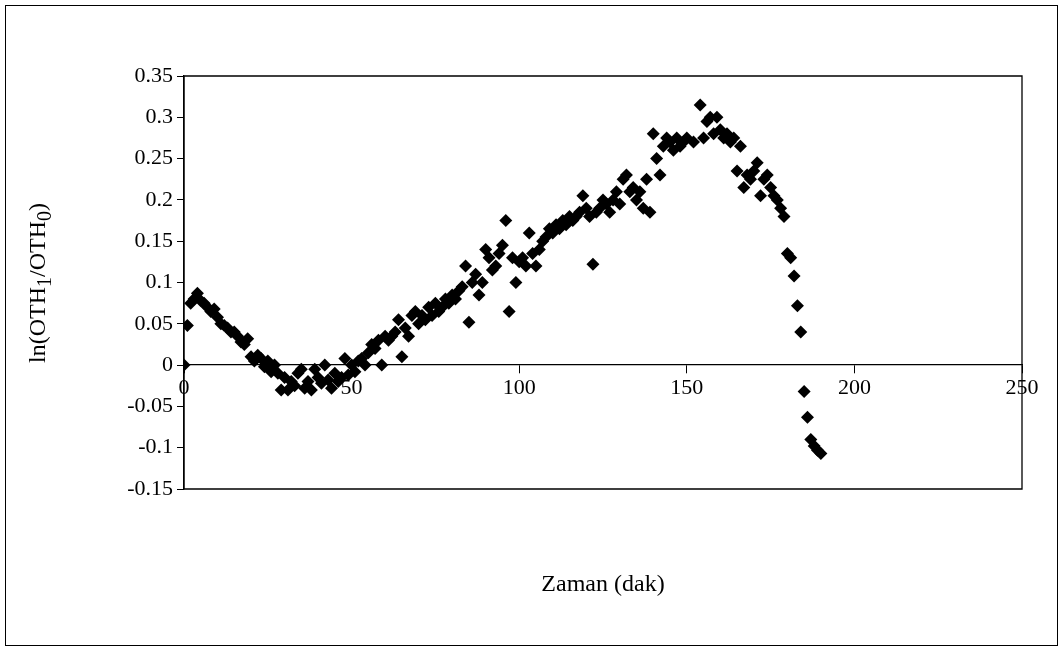  Describe the element at coordinates (687, 387) in the screenshot. I see `x-tick-label: 150` at that location.